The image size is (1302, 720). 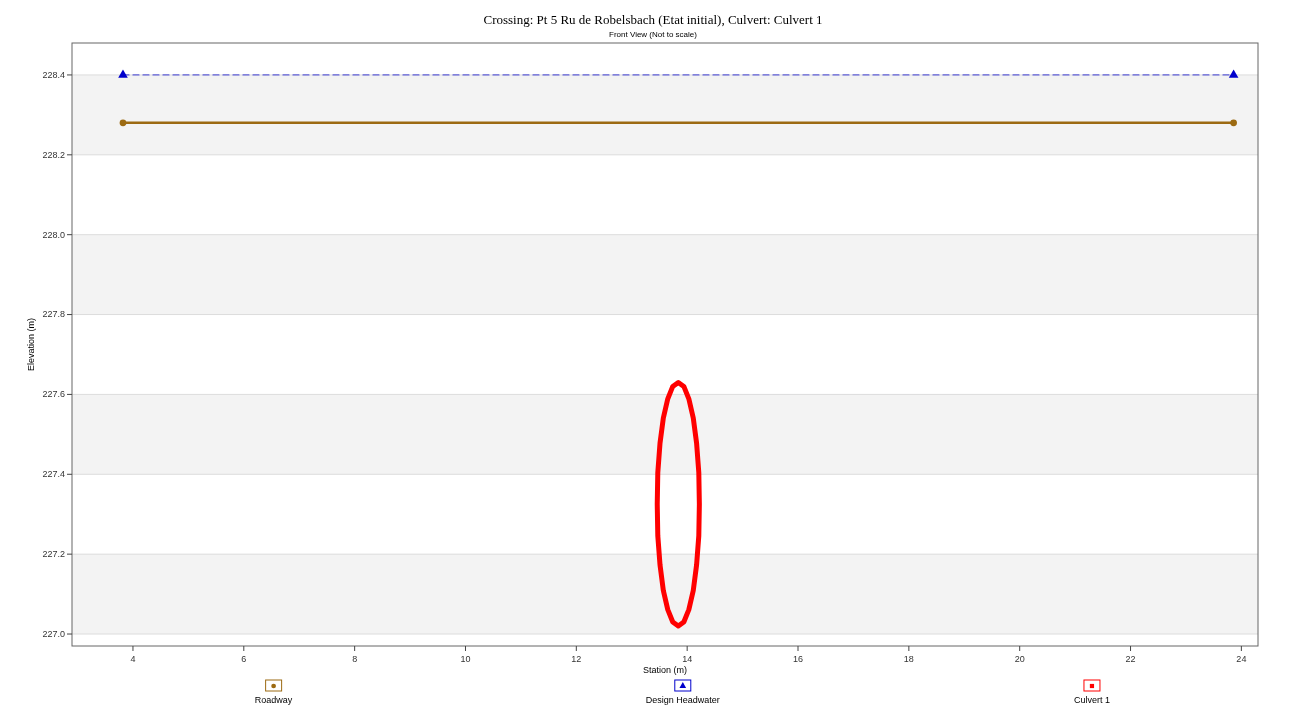 I want to click on x-tick-label: 8, so click(x=355, y=659).